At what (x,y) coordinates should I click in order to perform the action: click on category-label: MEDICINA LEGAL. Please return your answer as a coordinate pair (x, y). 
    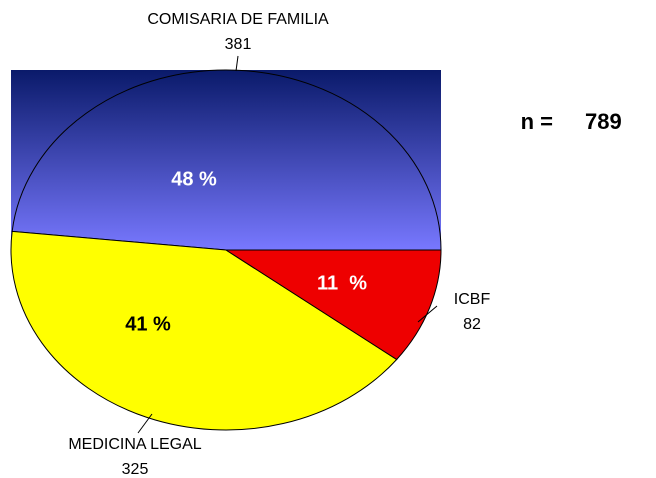
    Looking at the image, I should click on (134, 444).